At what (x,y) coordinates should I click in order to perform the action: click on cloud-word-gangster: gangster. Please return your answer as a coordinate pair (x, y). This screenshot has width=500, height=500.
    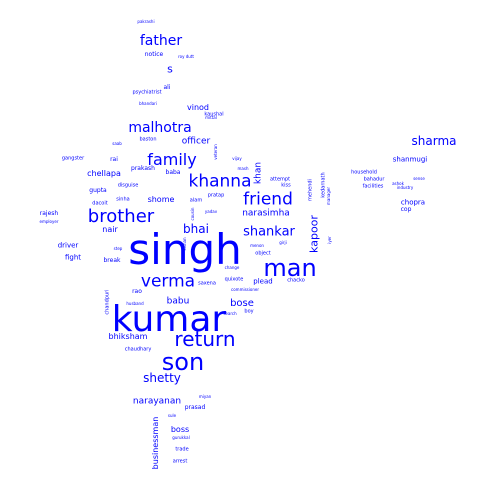
    Looking at the image, I should click on (73, 158).